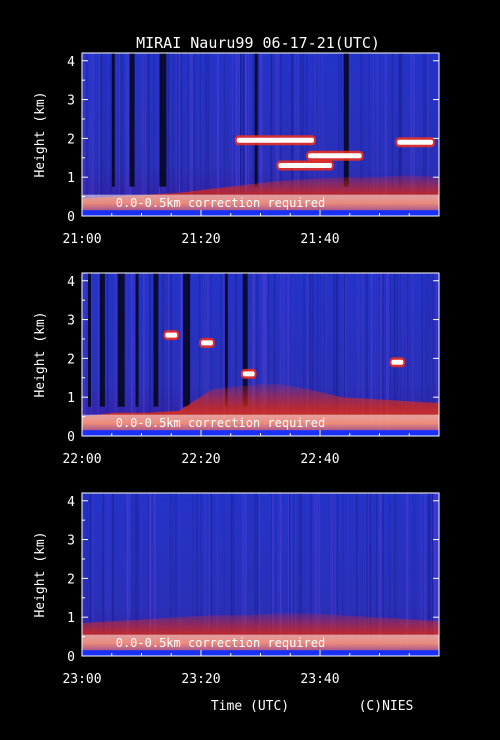  What do you see at coordinates (319, 239) in the screenshot?
I see `x-tick-label: 21:40` at bounding box center [319, 239].